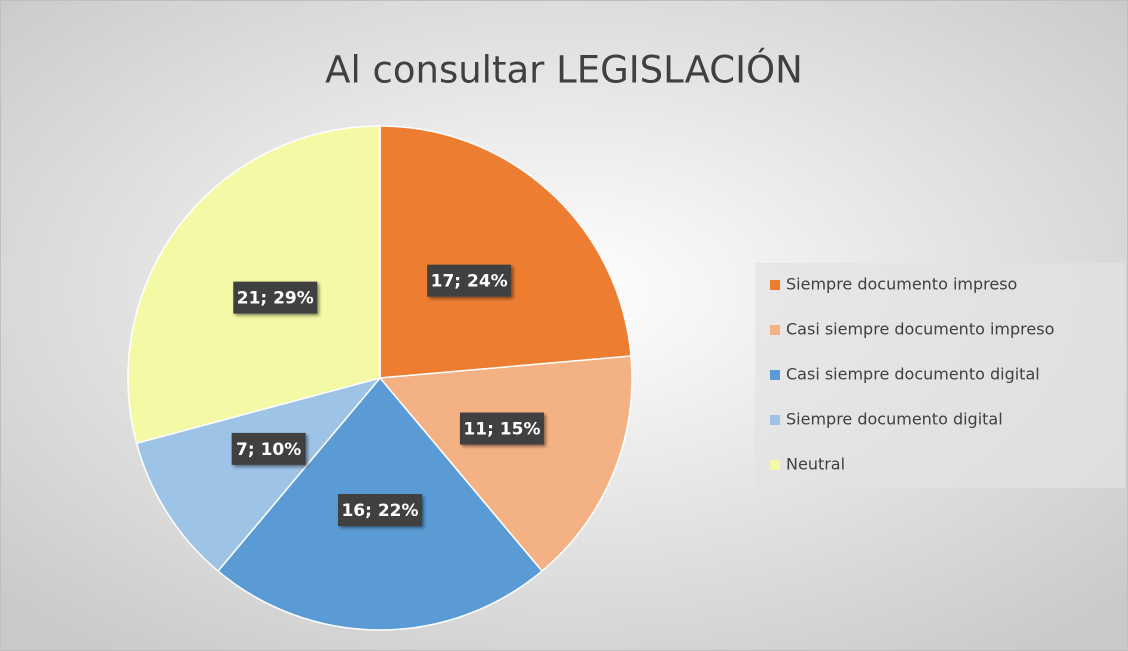 Image resolution: width=1128 pixels, height=651 pixels. I want to click on data-label: 16; 22%, so click(379, 511).